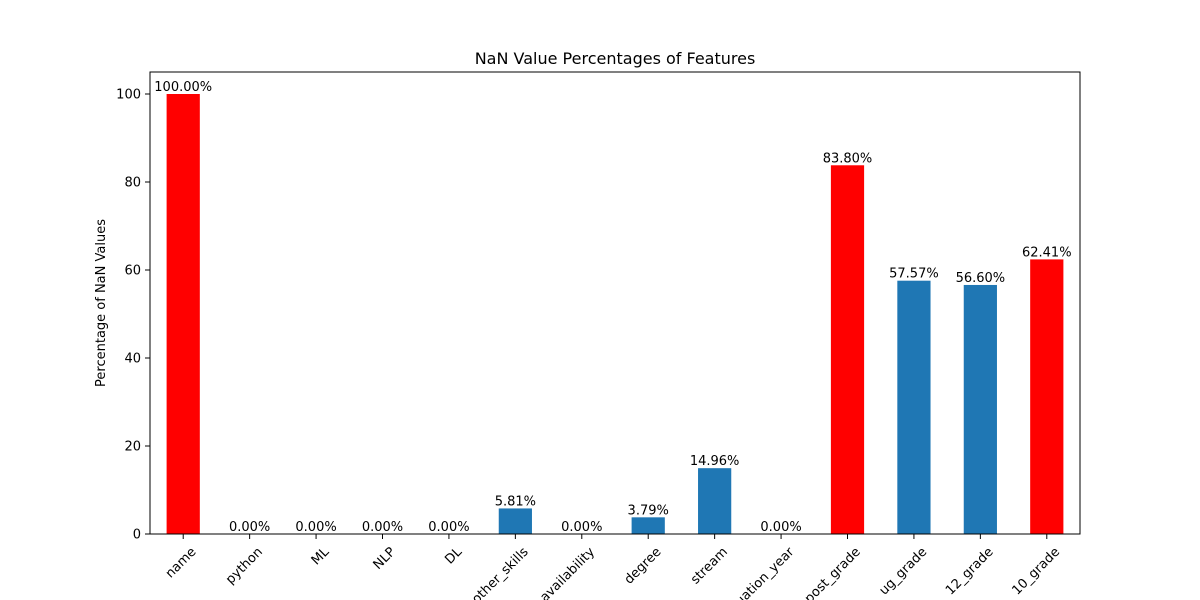  I want to click on bar-name, so click(183, 314).